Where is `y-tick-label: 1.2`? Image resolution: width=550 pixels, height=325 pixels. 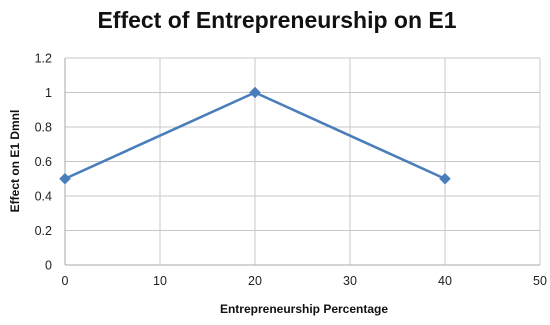 y-tick-label: 1.2 is located at coordinates (43, 59).